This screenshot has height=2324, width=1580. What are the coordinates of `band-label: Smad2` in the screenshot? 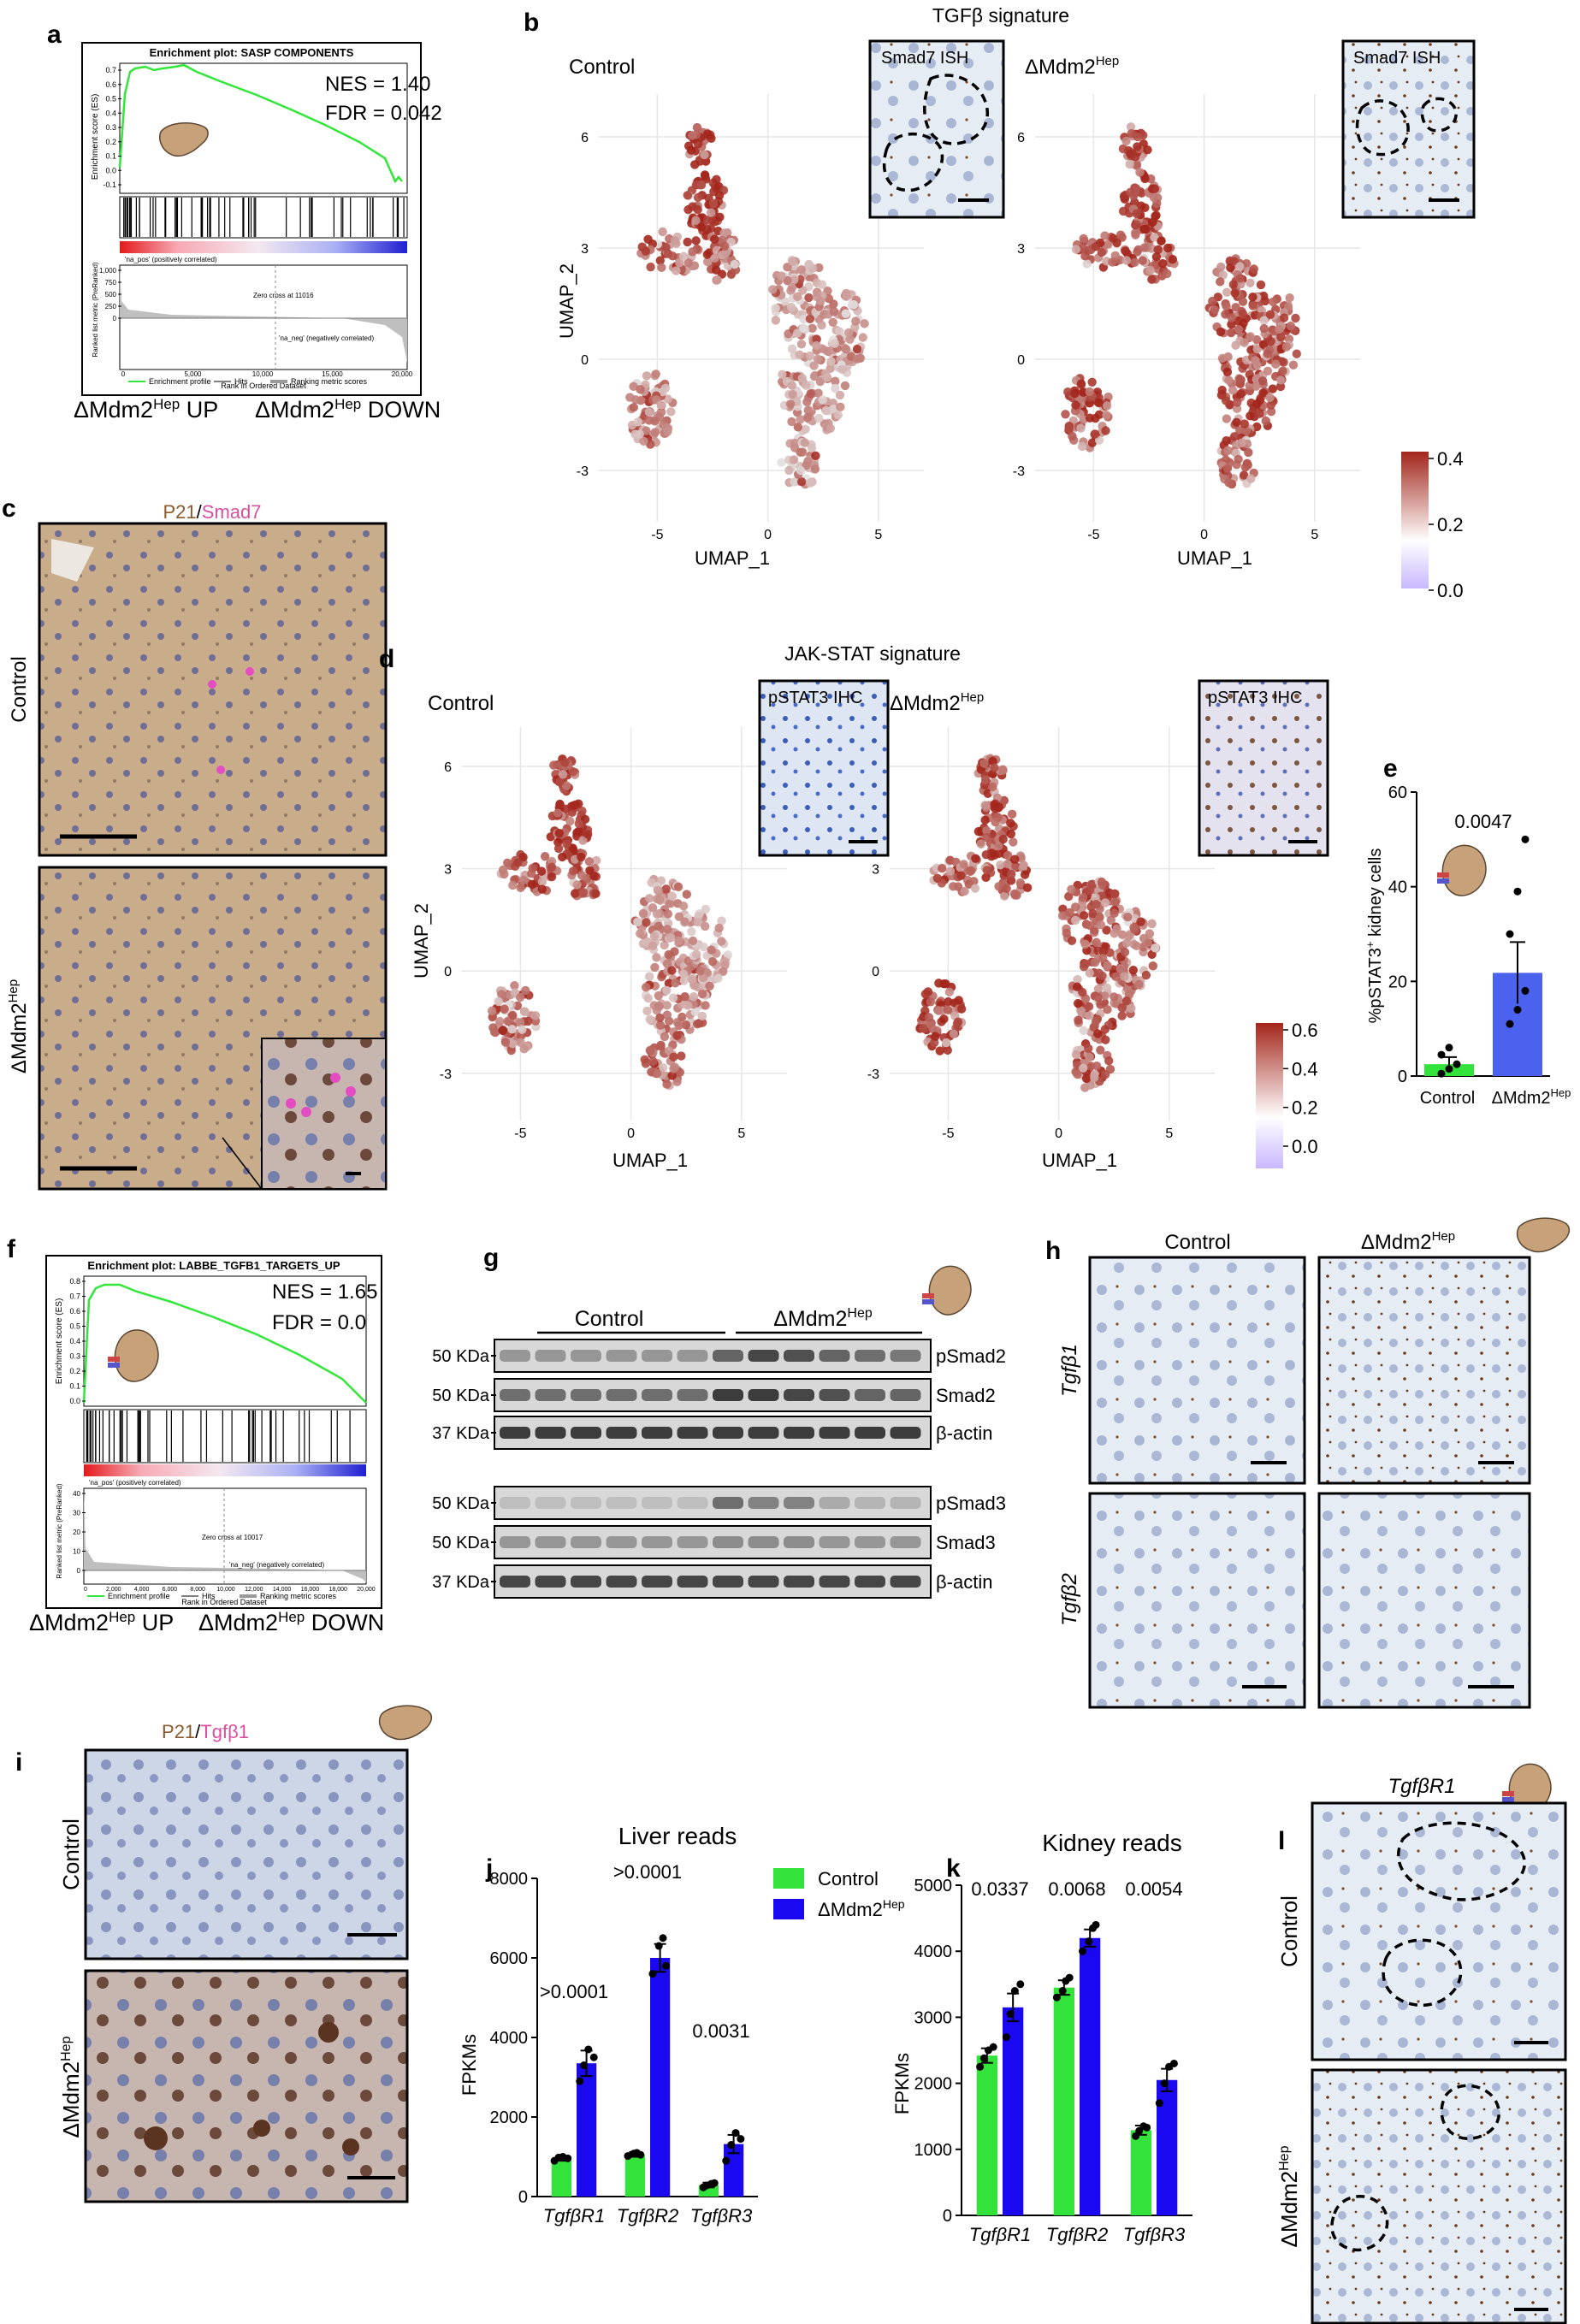 It's located at (966, 1396).